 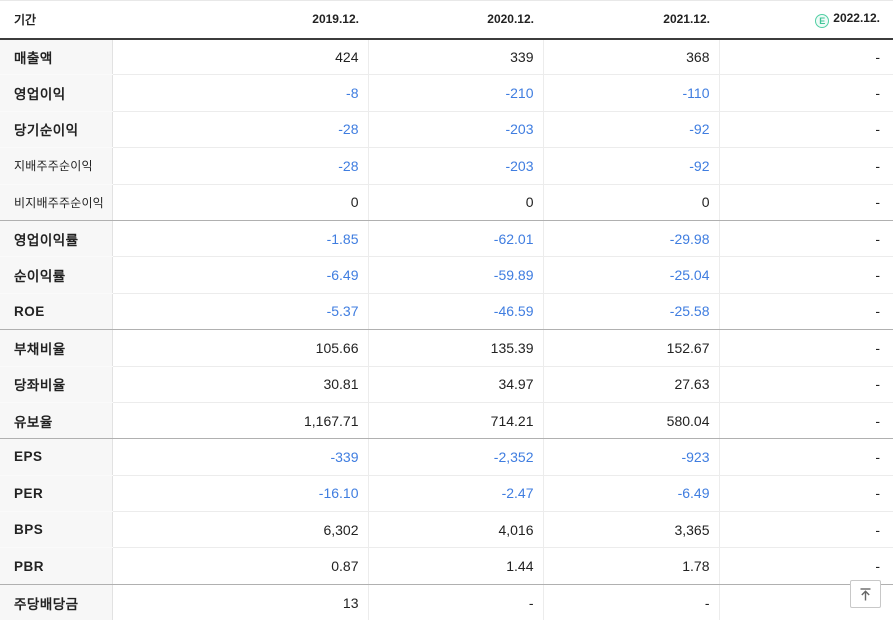 I want to click on cell-value: -1.85, so click(x=239, y=239).